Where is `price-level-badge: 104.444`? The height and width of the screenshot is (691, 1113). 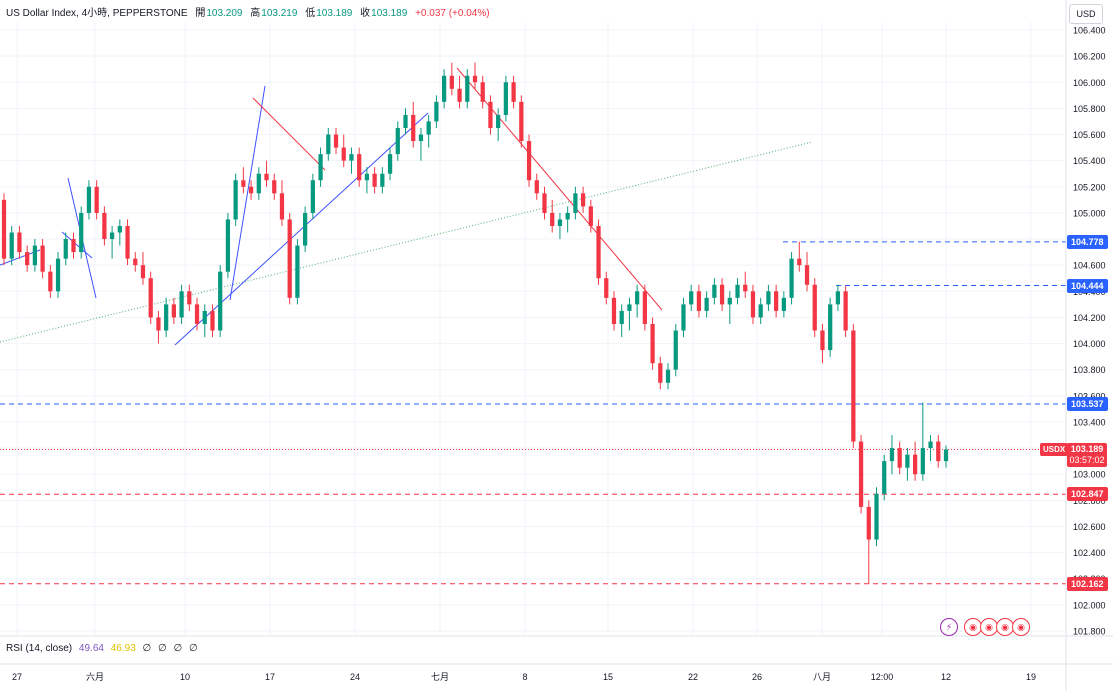
price-level-badge: 104.444 is located at coordinates (1087, 285).